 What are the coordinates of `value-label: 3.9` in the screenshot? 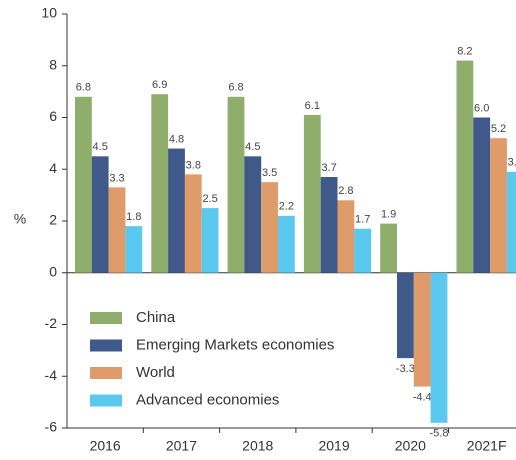 It's located at (512, 163).